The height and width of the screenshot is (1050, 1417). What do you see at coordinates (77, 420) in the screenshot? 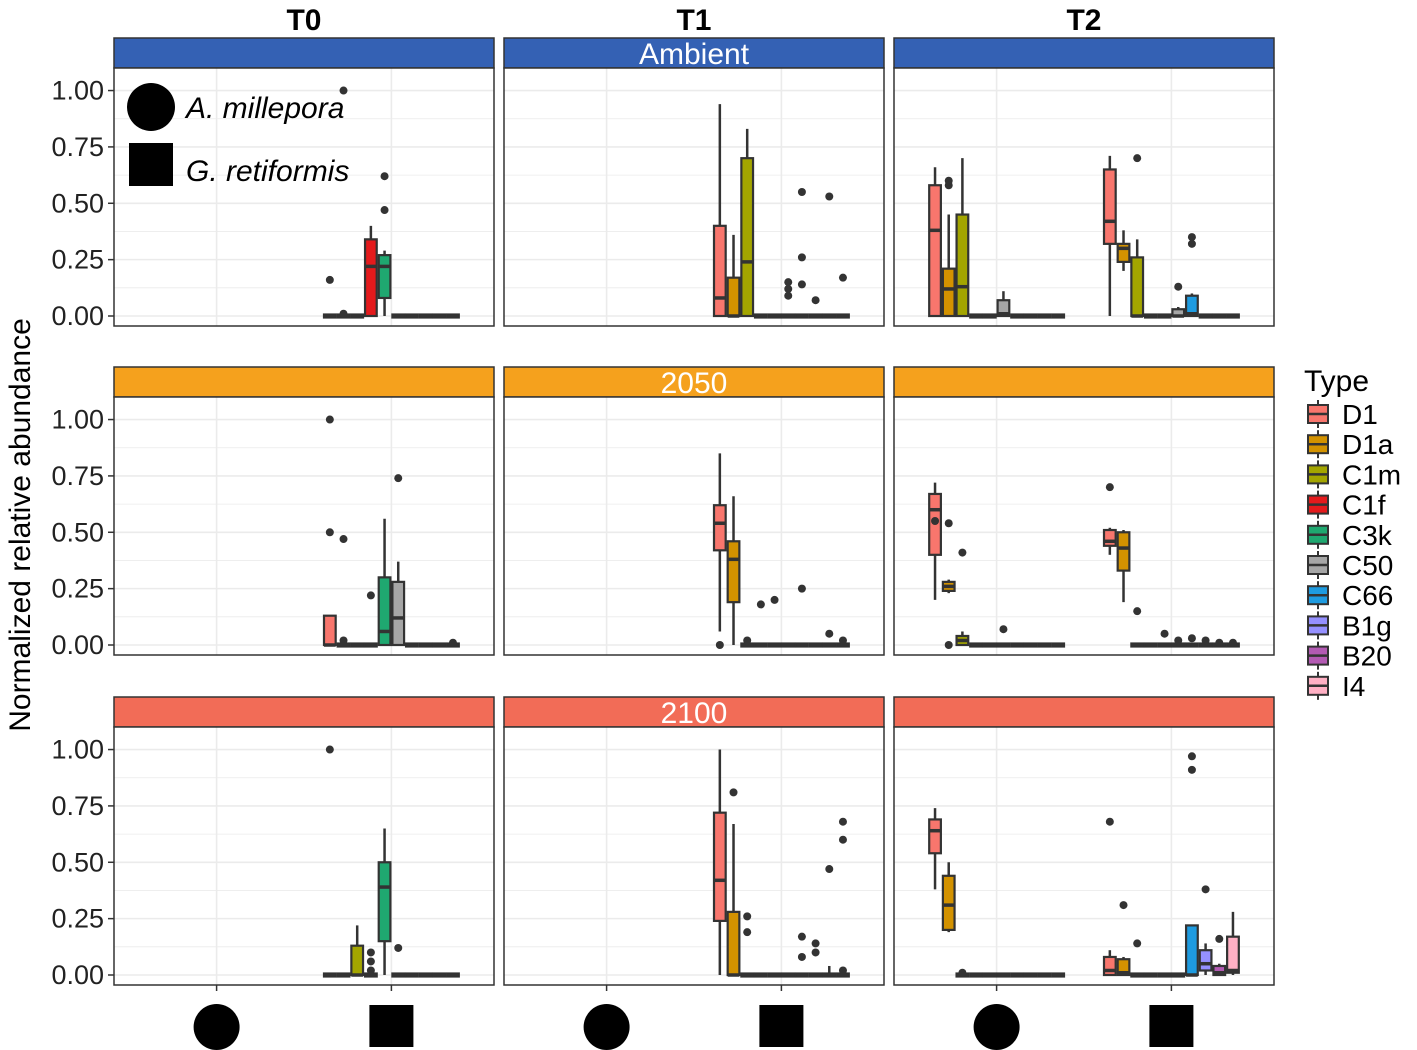
I see `y-tick-label: 1.00` at bounding box center [77, 420].